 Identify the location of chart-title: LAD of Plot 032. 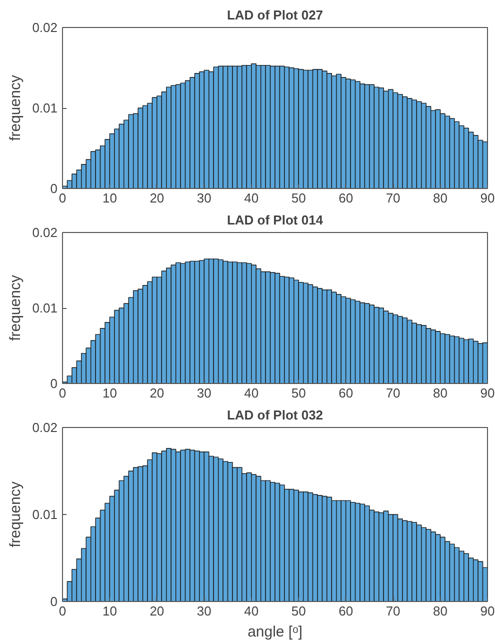
(275, 415).